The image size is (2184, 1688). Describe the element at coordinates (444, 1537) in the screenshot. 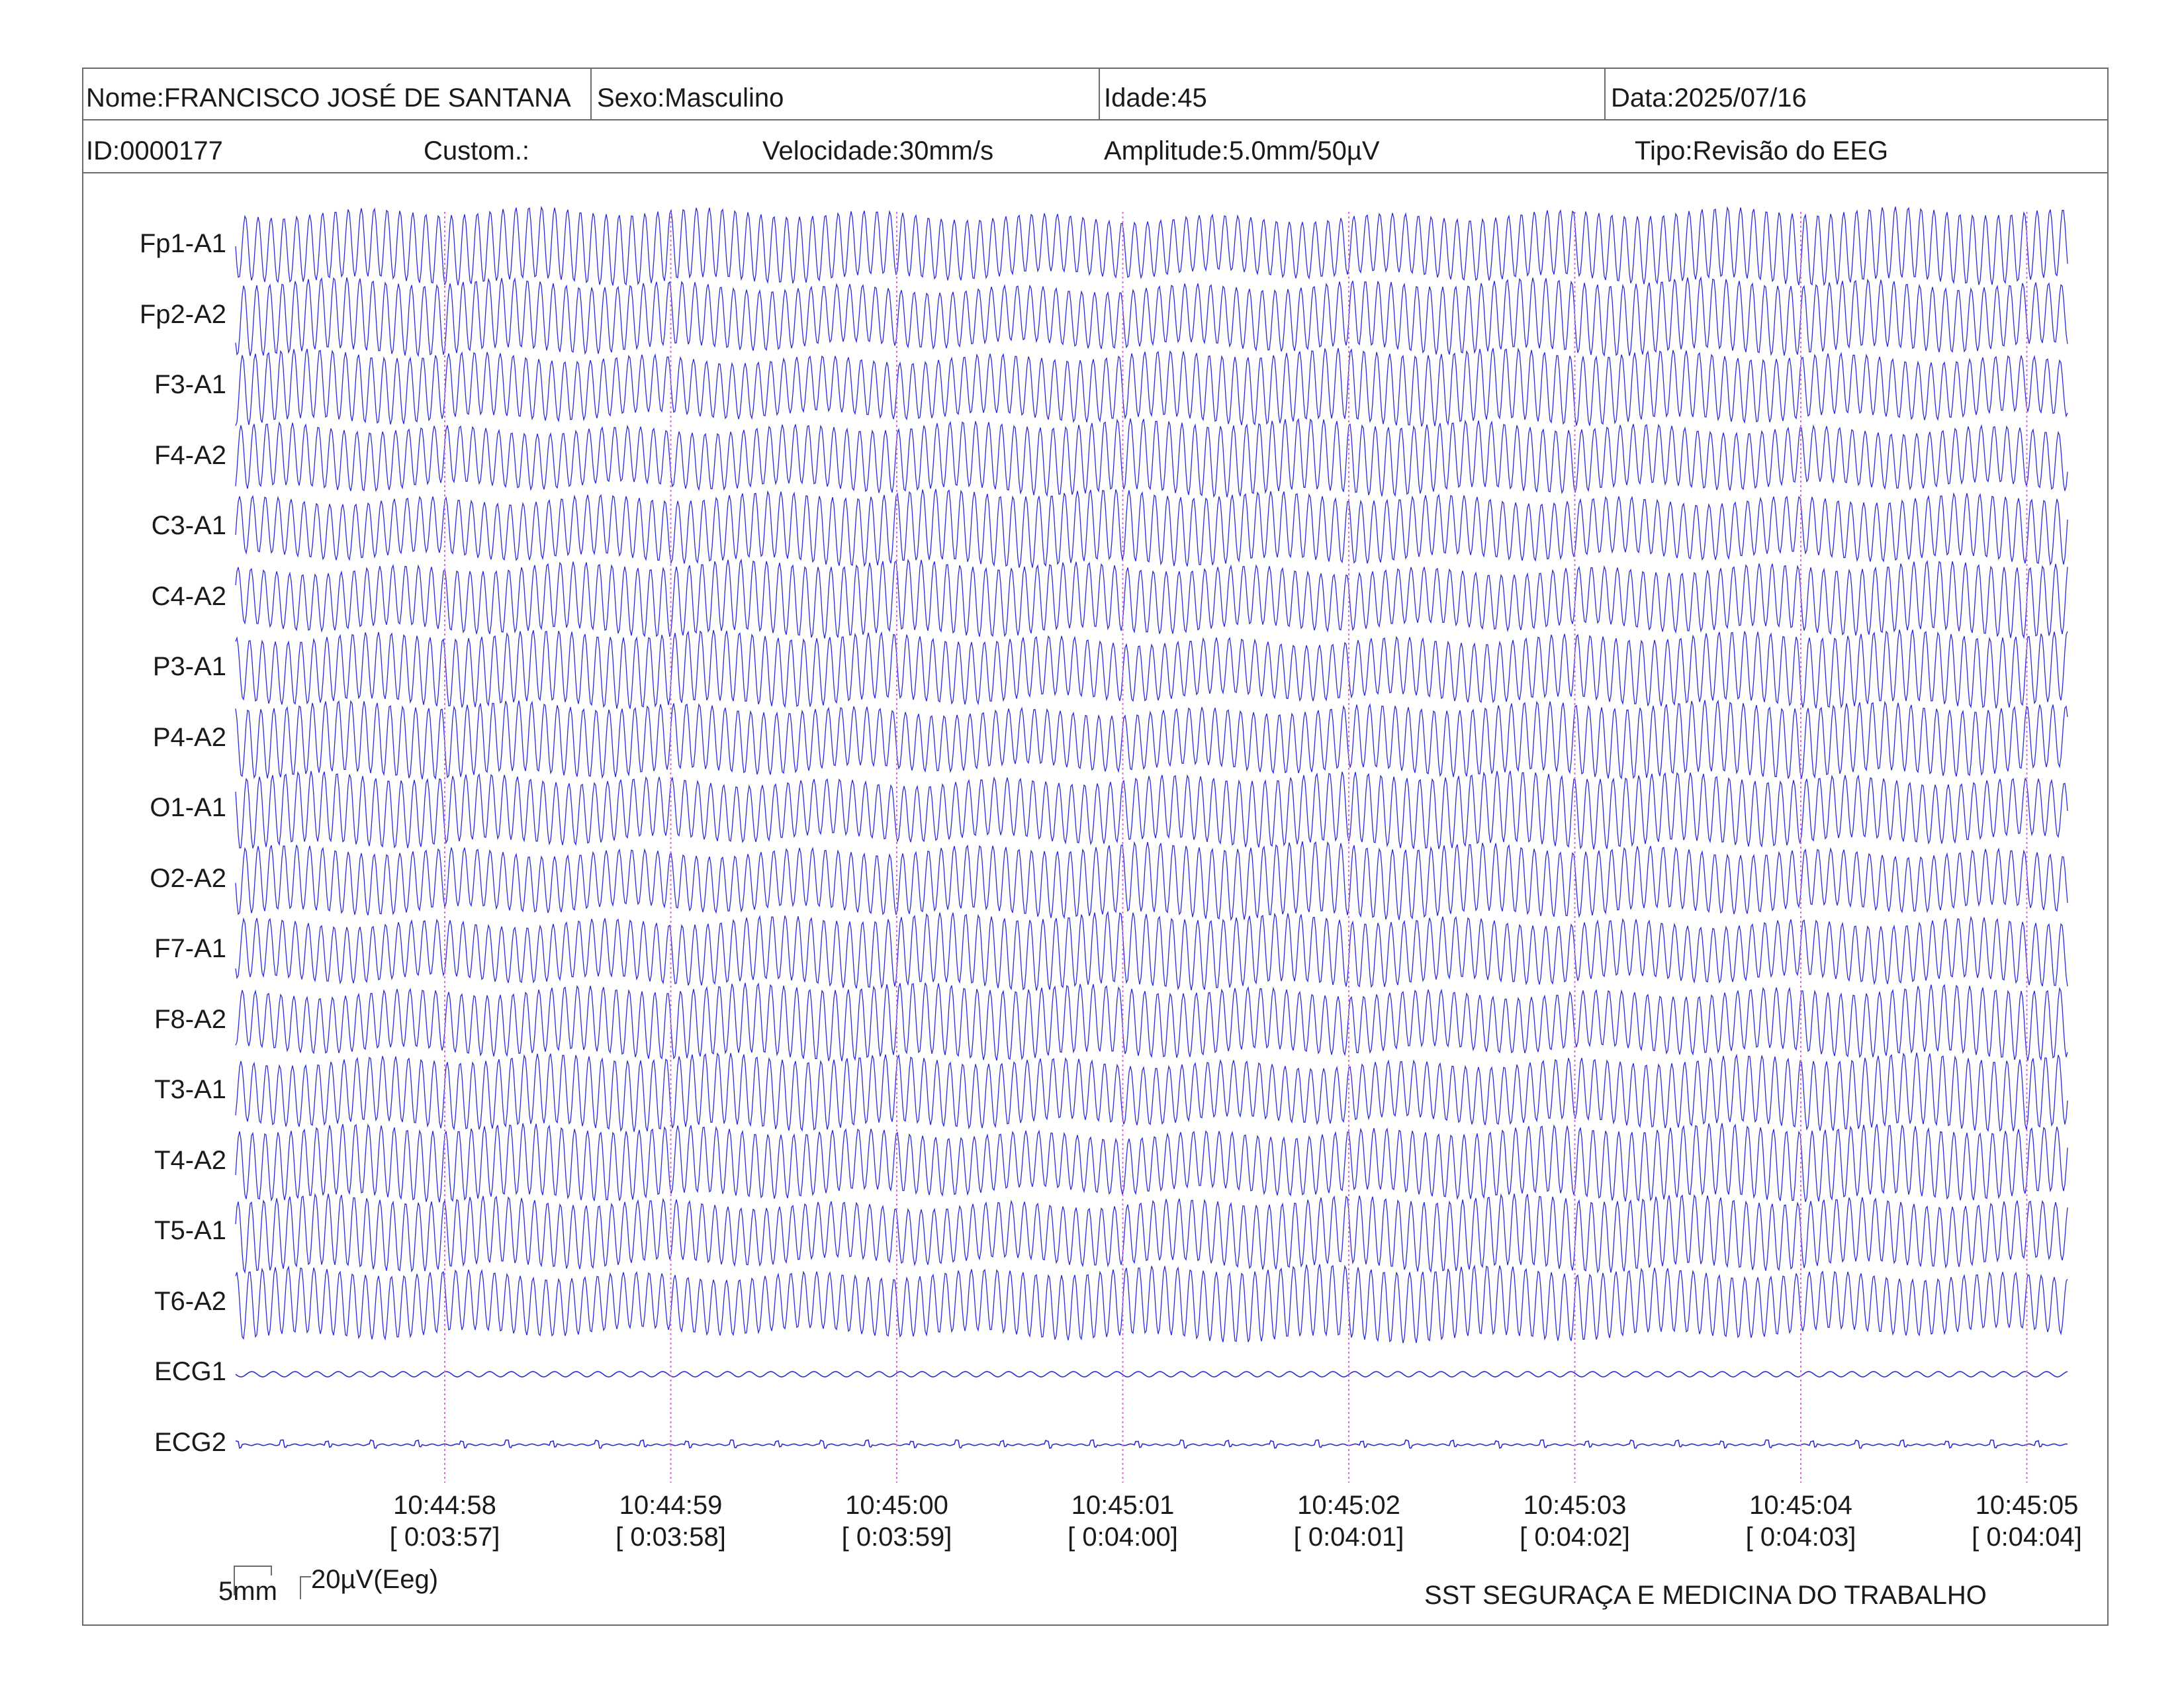

I see `elapsed-time: [ 0:03:57]` at that location.